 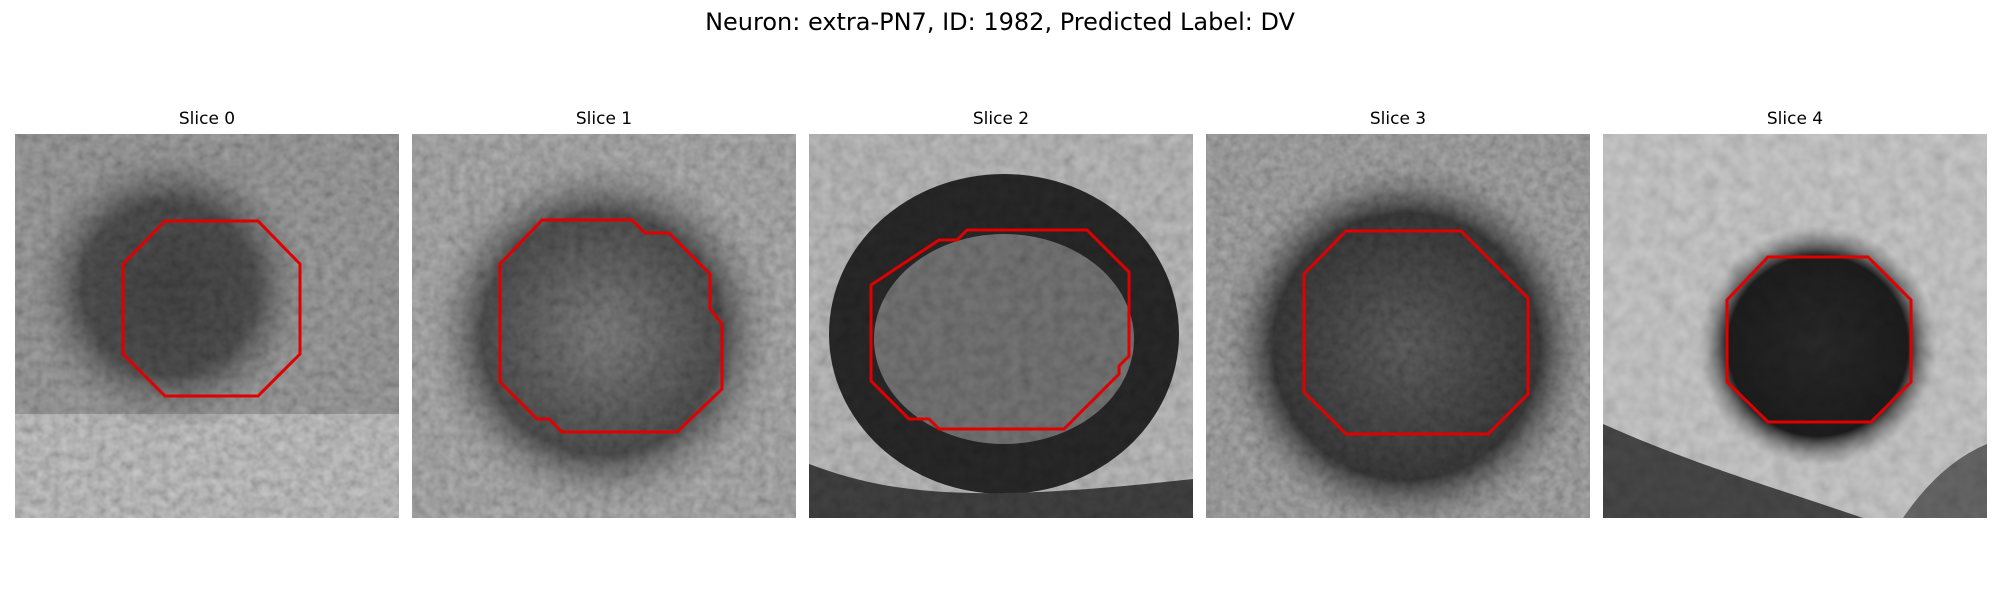 I want to click on slice-panel-0: Slice 0, so click(x=207, y=313).